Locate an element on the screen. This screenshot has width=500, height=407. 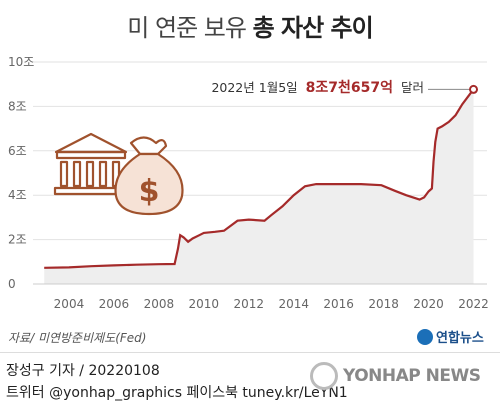
y-tick-label: 10조 is located at coordinates (21, 62).